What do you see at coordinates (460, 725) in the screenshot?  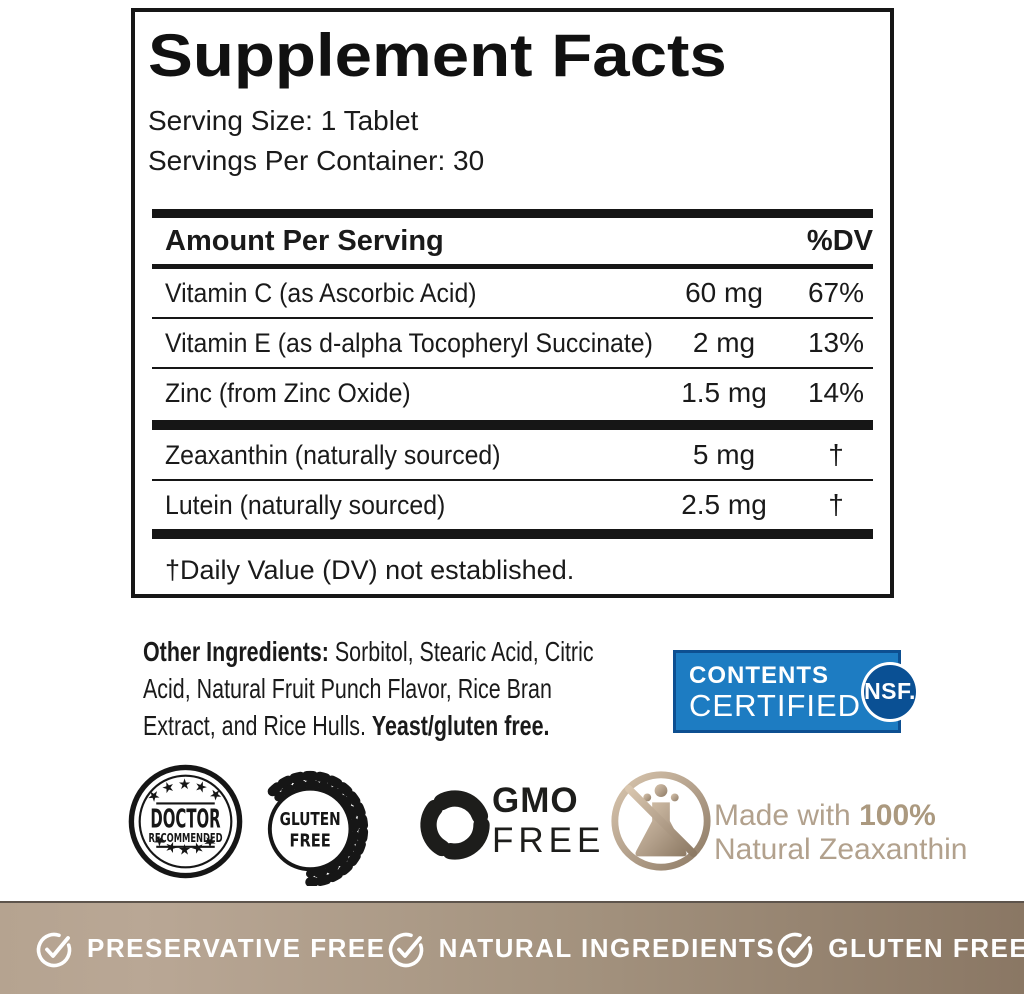 I see `yeast-gluten-free-note: Yeast/gluten free.` at bounding box center [460, 725].